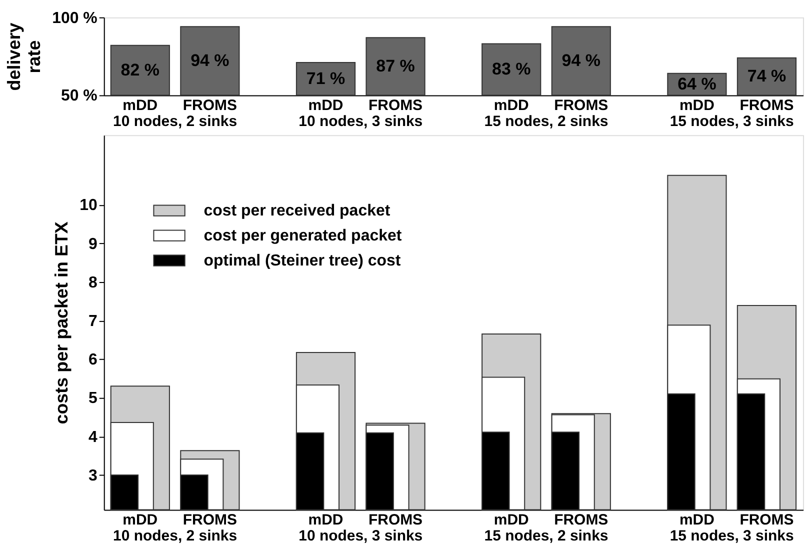 The width and height of the screenshot is (809, 555). Describe the element at coordinates (62, 323) in the screenshot. I see `y-axis-title: costs per packet in ETX` at that location.